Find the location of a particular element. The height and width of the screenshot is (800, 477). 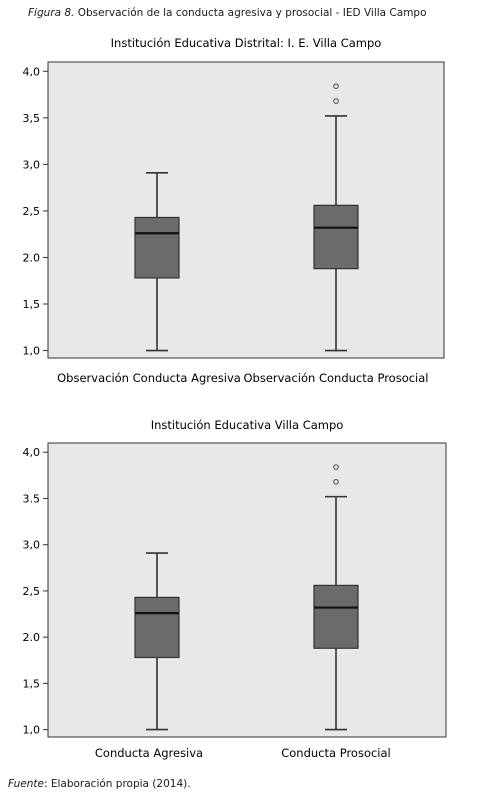

y-tick-label: 3.5 is located at coordinates (32, 498).